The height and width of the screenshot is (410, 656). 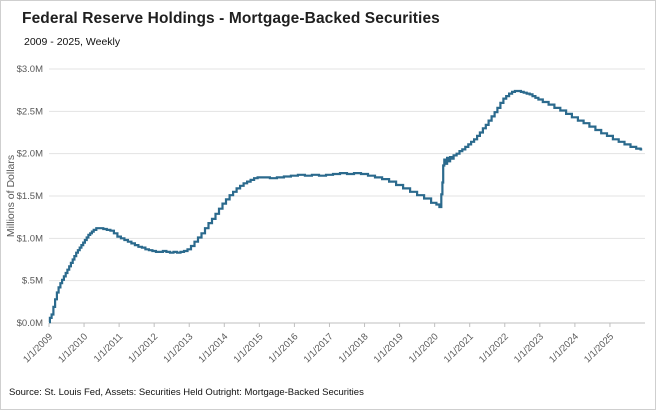 I want to click on y-tick-label: $2.5M, so click(x=30, y=111).